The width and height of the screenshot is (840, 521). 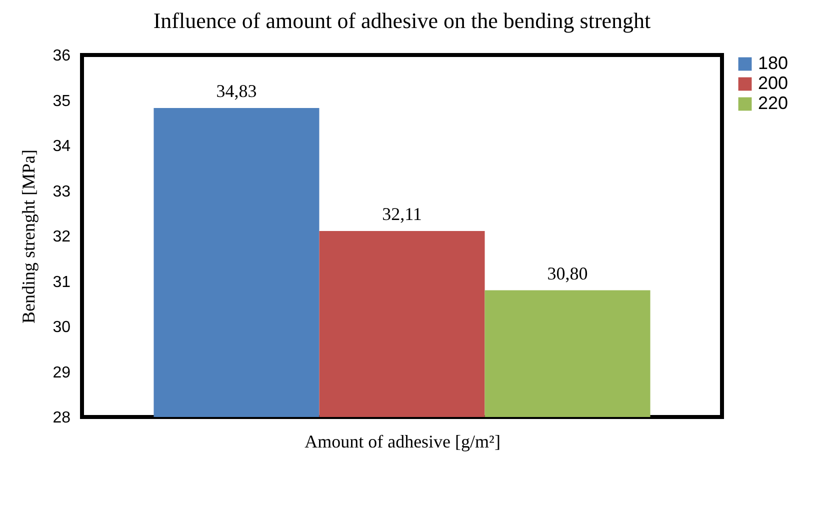 I want to click on y-tick-label: 34, so click(x=61, y=146).